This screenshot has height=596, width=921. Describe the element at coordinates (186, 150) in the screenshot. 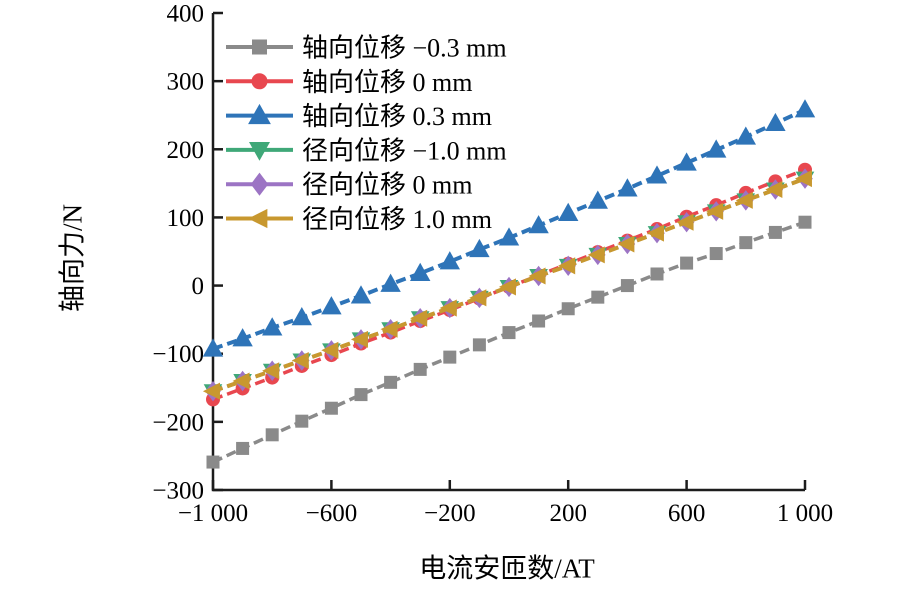

I see `y-tick-label: 200` at that location.